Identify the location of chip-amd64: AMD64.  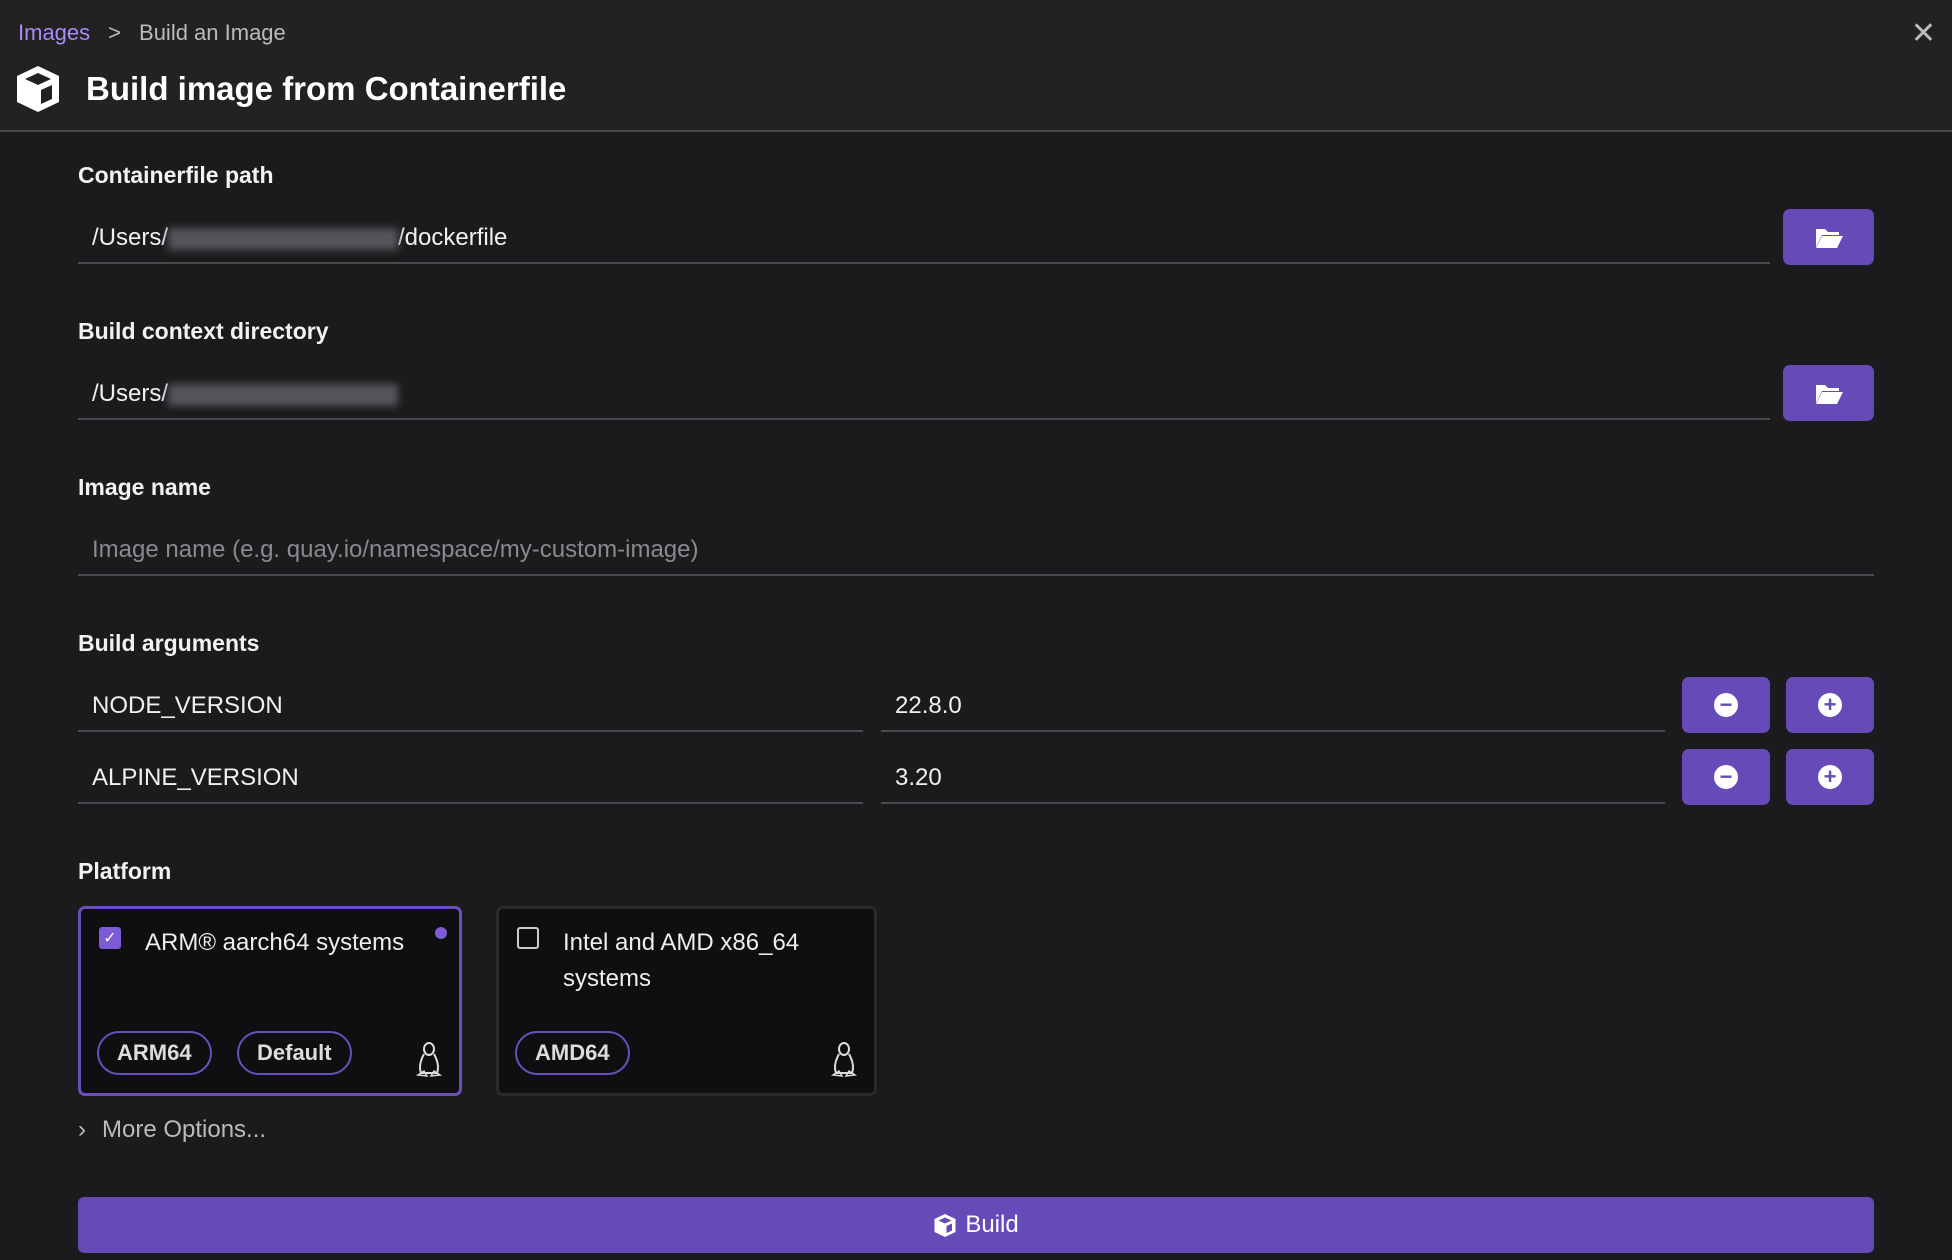
(572, 1053).